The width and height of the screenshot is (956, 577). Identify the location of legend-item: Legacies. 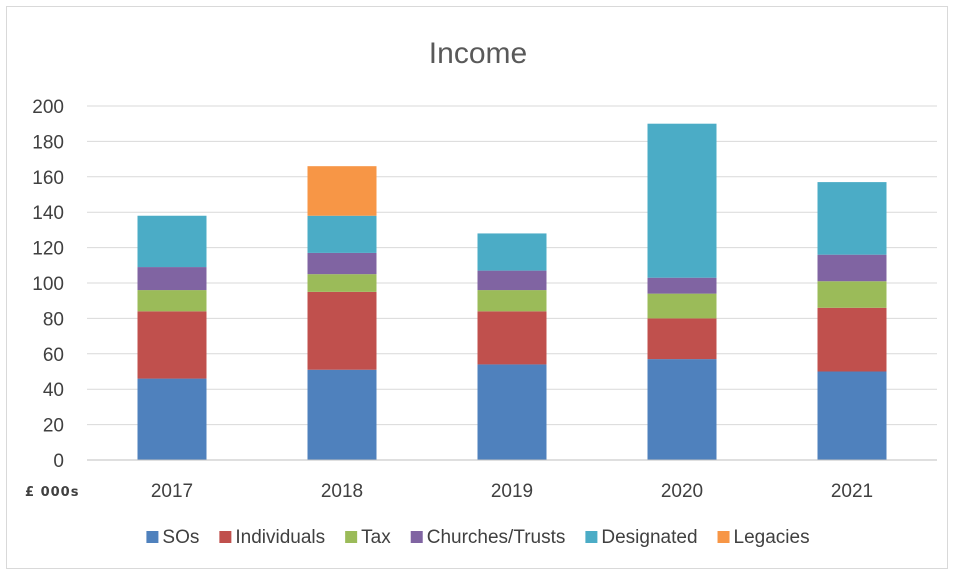
(763, 537).